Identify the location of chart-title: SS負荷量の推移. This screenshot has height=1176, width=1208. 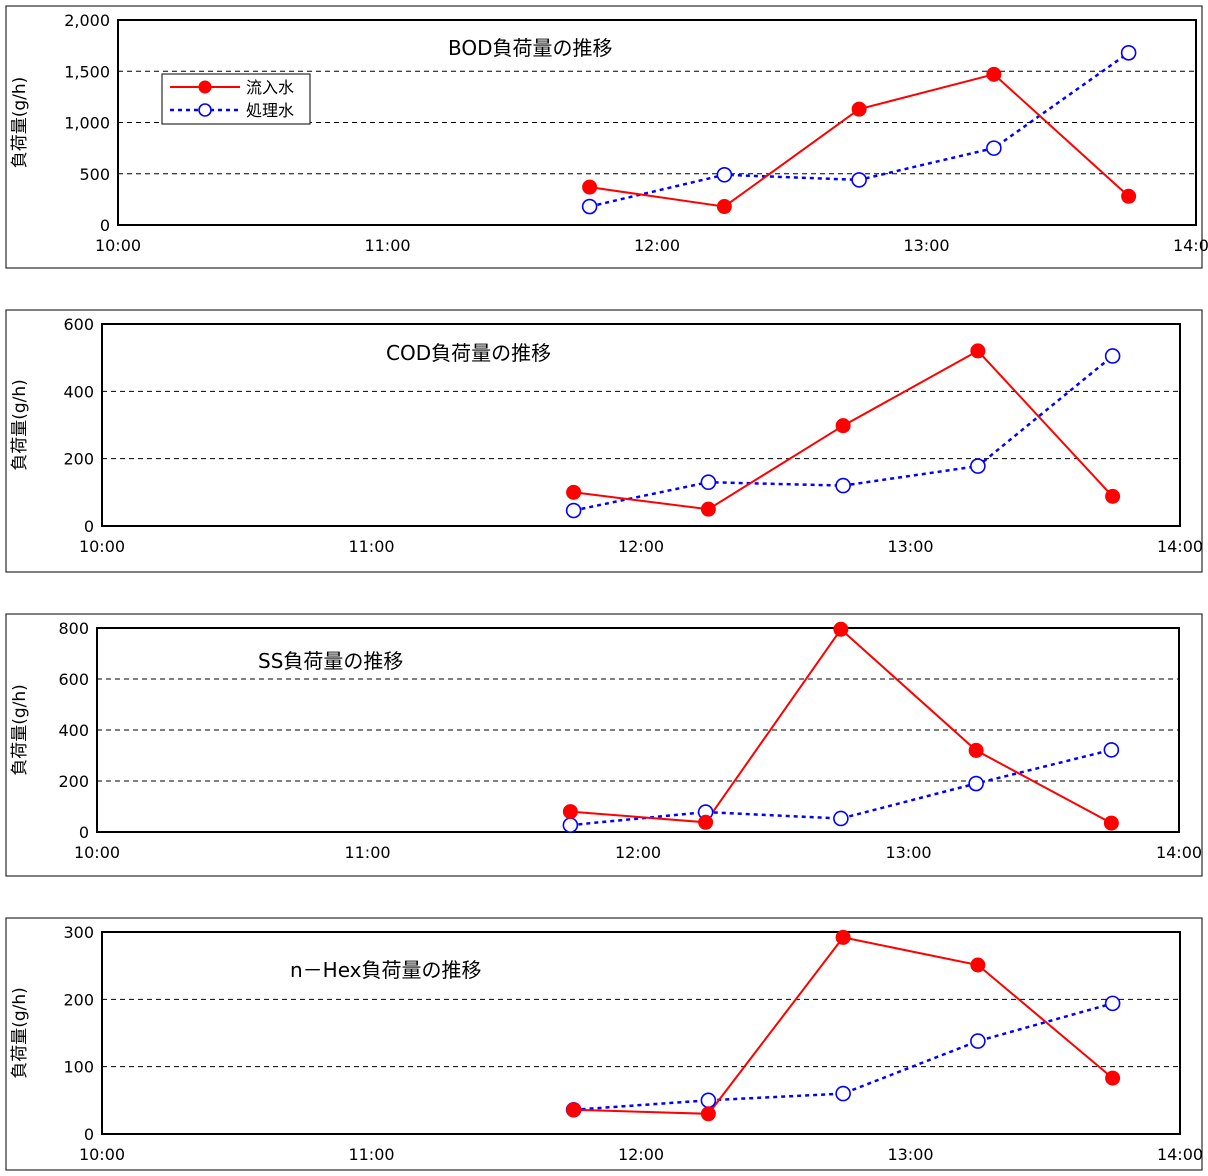
(330, 661).